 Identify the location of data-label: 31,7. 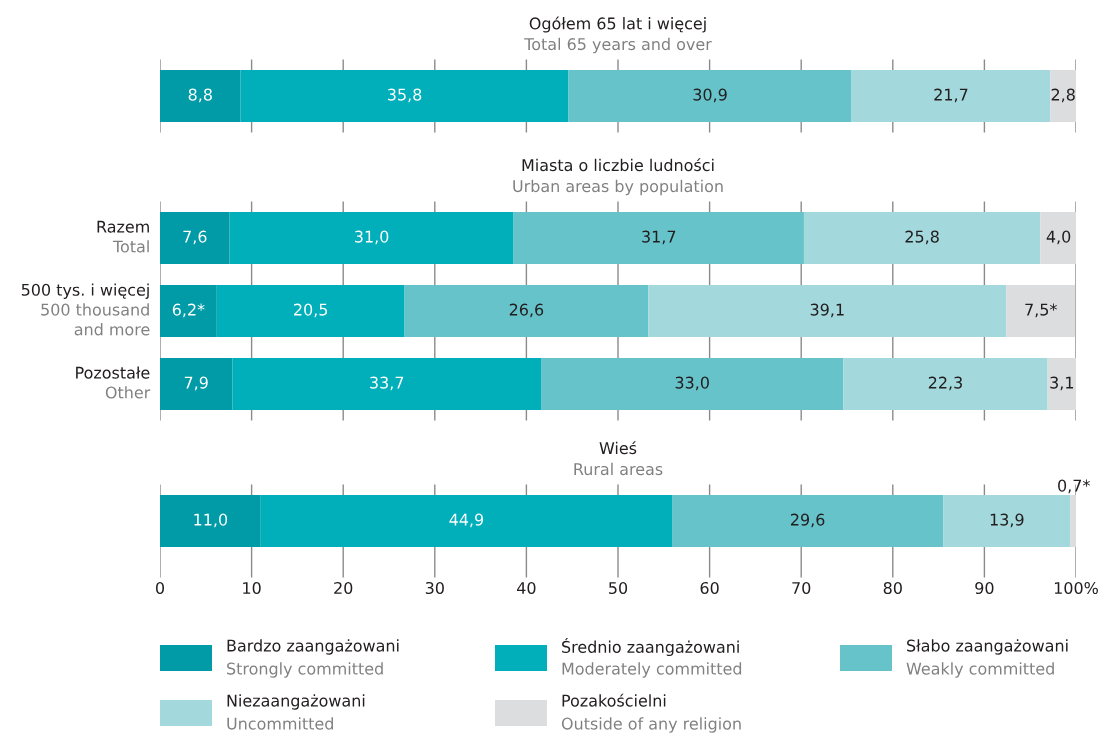
(659, 237).